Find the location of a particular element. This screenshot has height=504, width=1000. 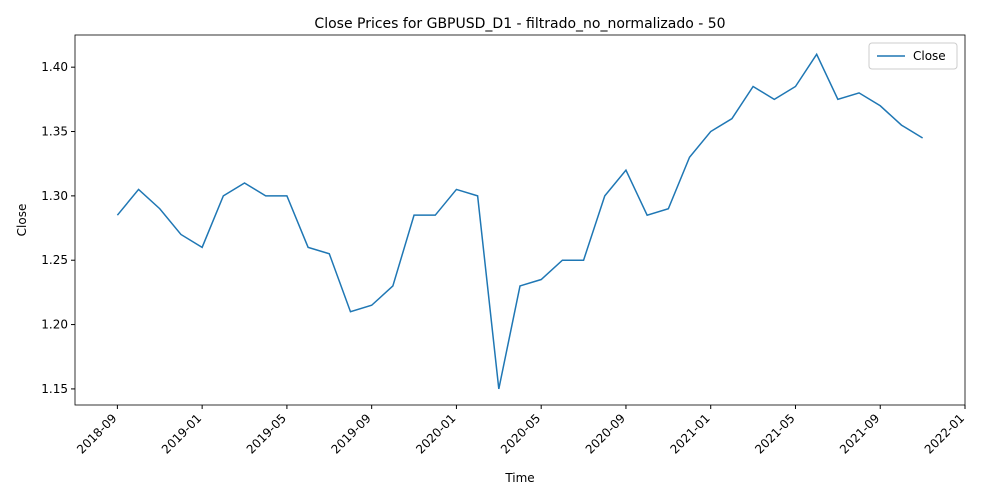

y-tick-label: 1.15 is located at coordinates (54, 389).